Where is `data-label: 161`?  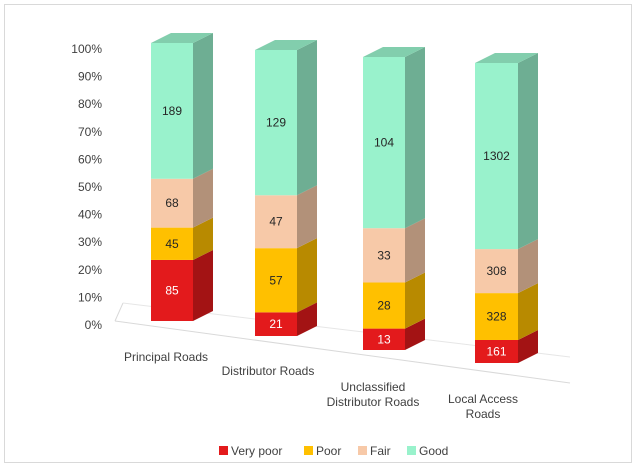 data-label: 161 is located at coordinates (496, 351).